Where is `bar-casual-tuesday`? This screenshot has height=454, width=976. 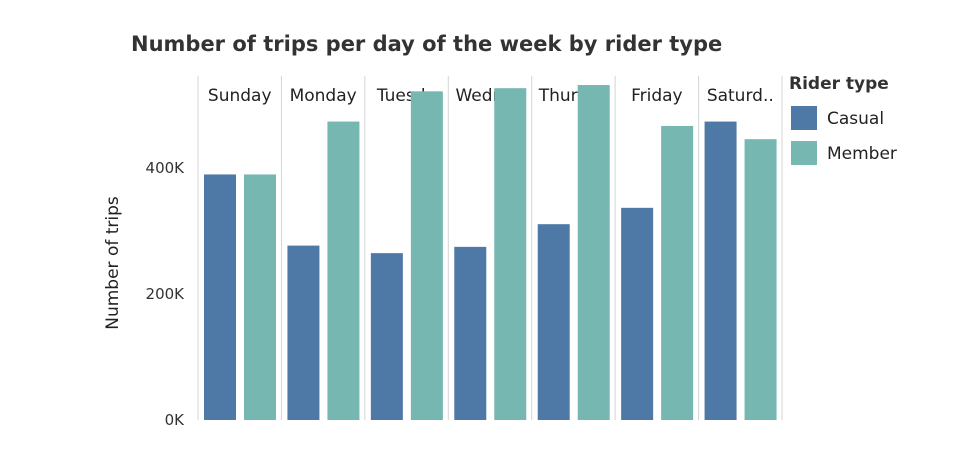 bar-casual-tuesday is located at coordinates (386, 336).